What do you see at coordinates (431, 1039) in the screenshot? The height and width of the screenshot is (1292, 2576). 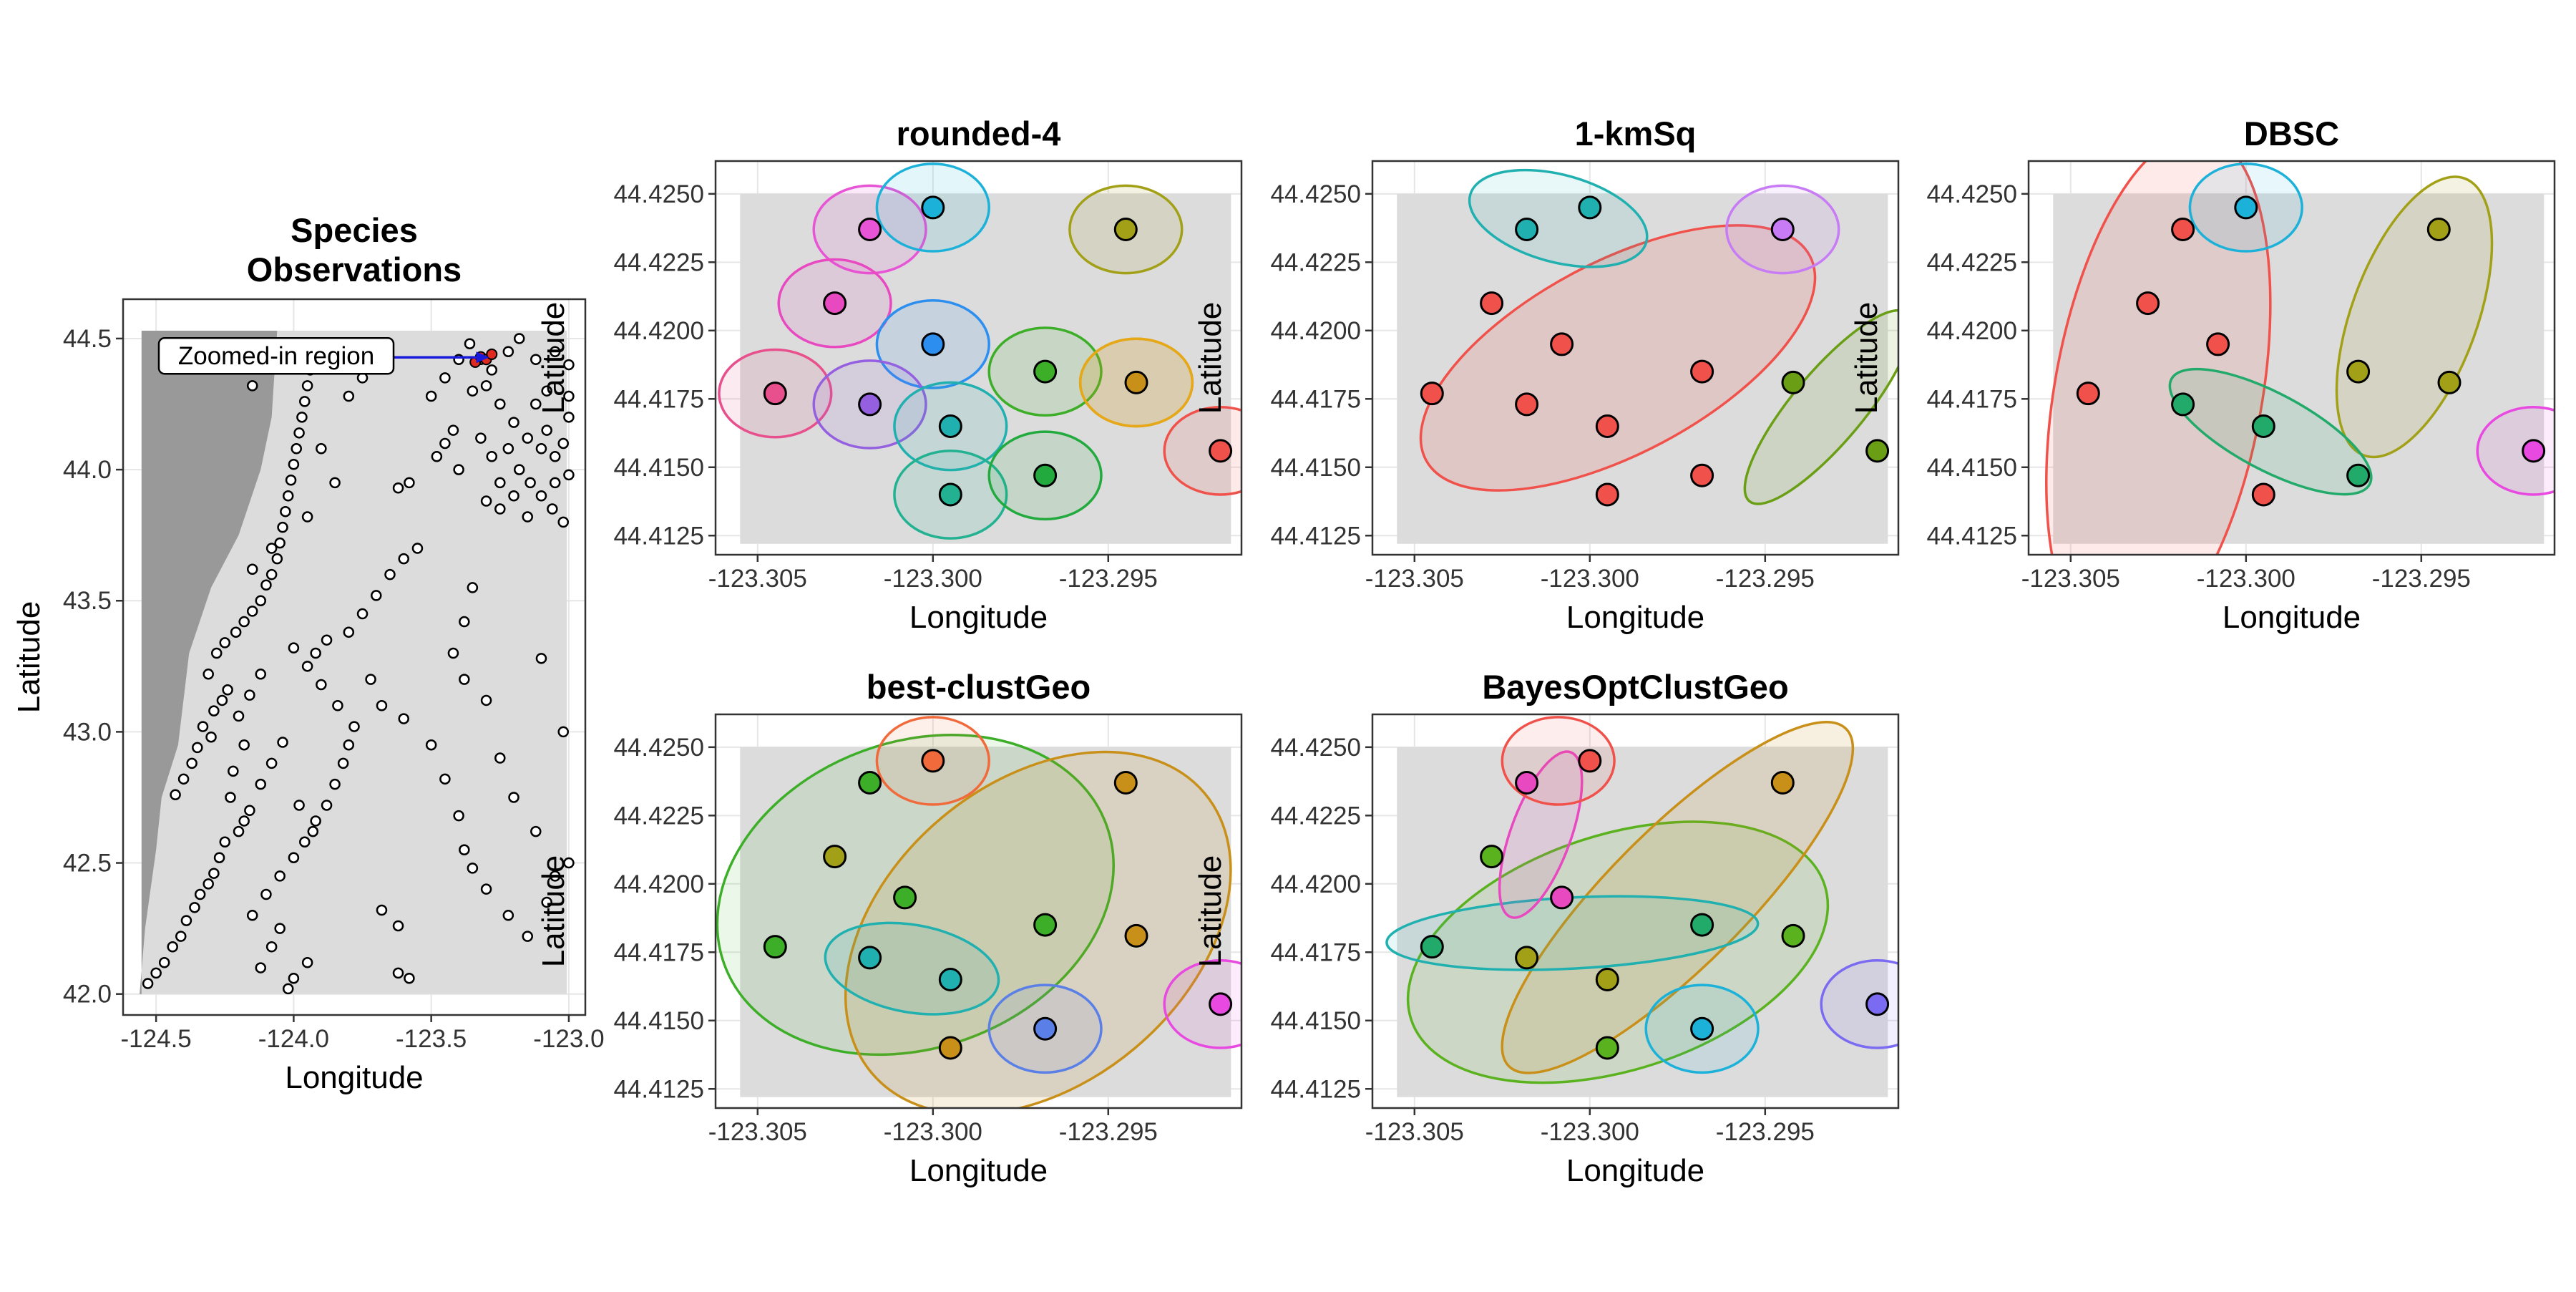 I see `x-tick-label: -123.5` at bounding box center [431, 1039].